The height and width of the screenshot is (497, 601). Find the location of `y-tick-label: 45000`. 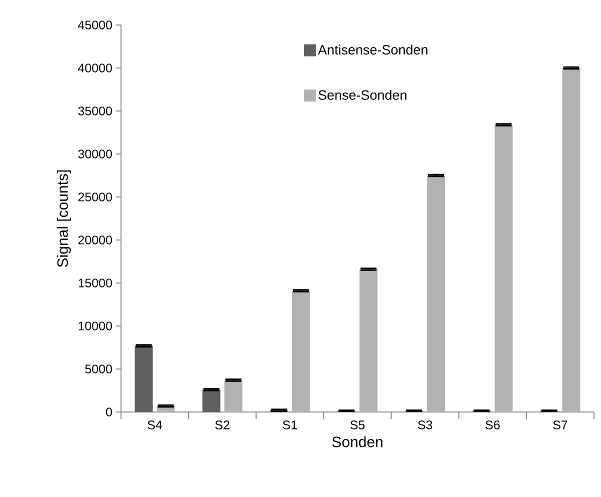

y-tick-label: 45000 is located at coordinates (95, 25).